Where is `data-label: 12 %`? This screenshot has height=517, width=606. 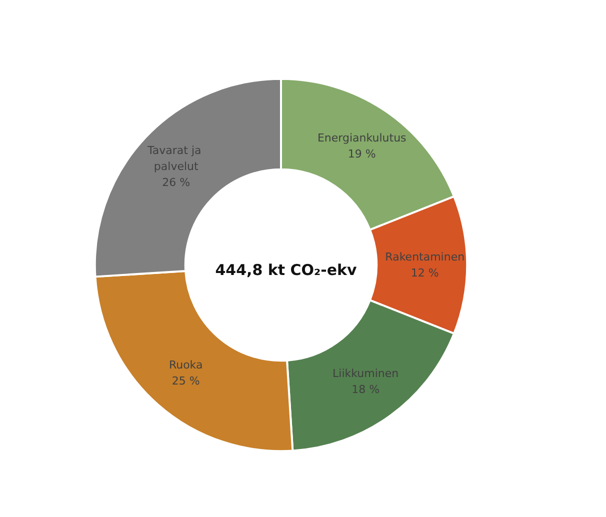 data-label: 12 % is located at coordinates (424, 273).